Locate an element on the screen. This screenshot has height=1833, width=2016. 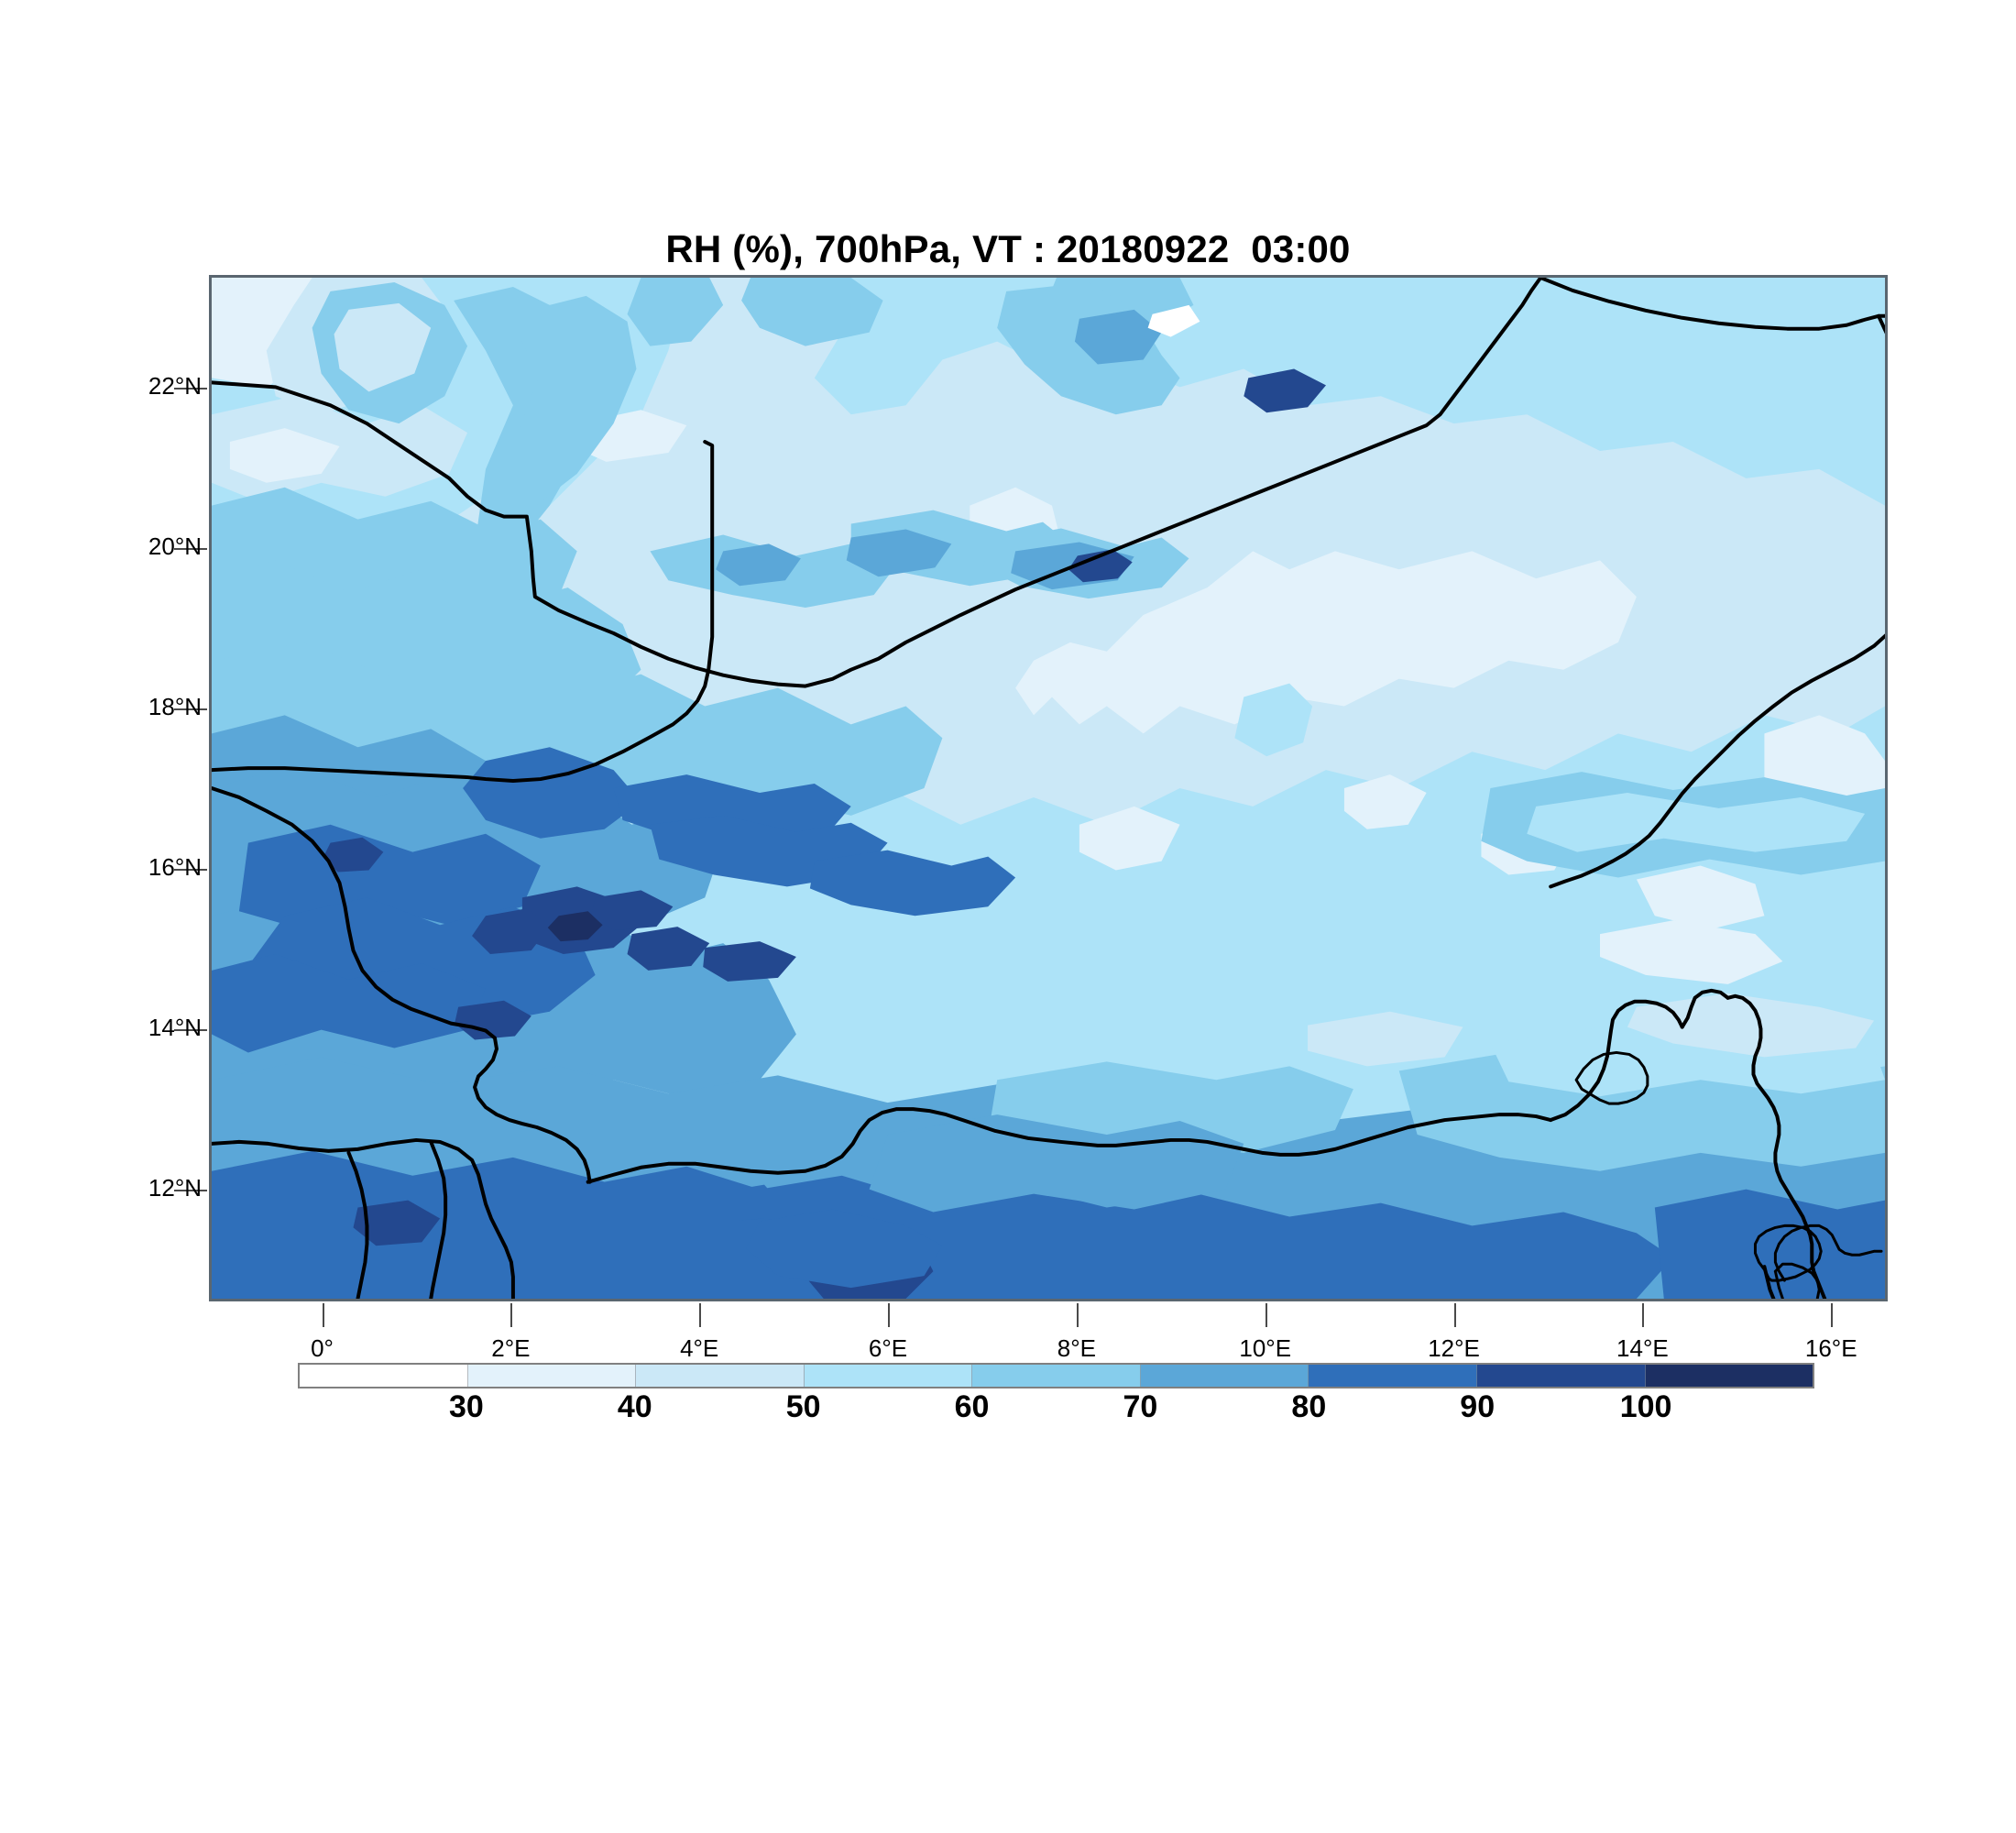
colorbar-tick-label: 100 is located at coordinates (1645, 1406).